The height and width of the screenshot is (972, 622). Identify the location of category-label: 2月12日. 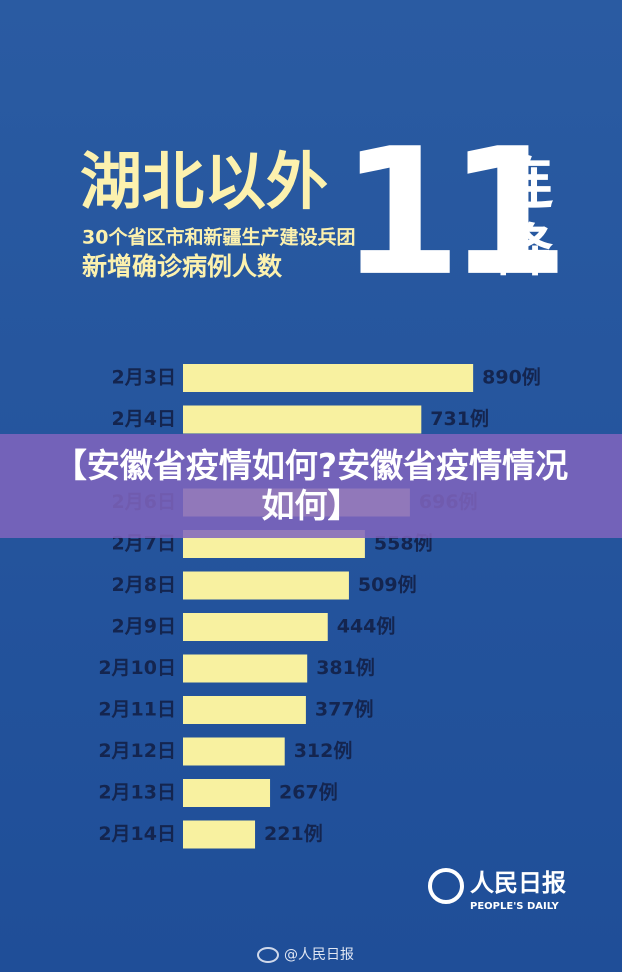
(137, 751).